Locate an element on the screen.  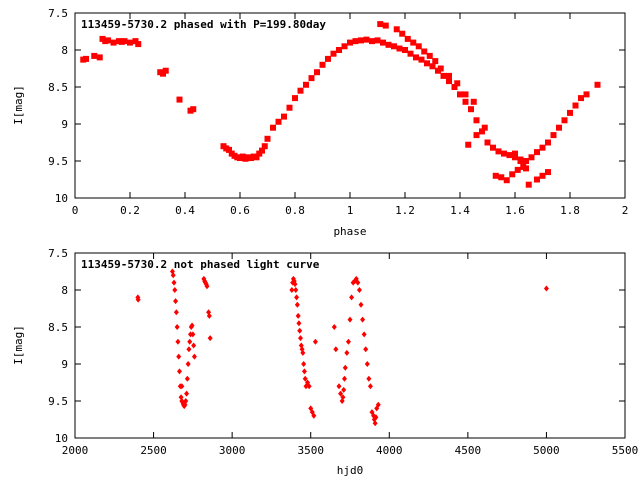
y-tick-label: 7.5 is located at coordinates (58, 253).